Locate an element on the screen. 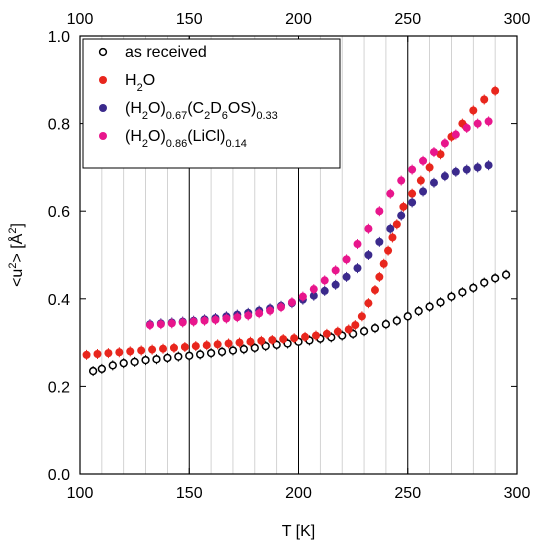 The width and height of the screenshot is (535, 550). legend-subscript: 6 is located at coordinates (225, 116).